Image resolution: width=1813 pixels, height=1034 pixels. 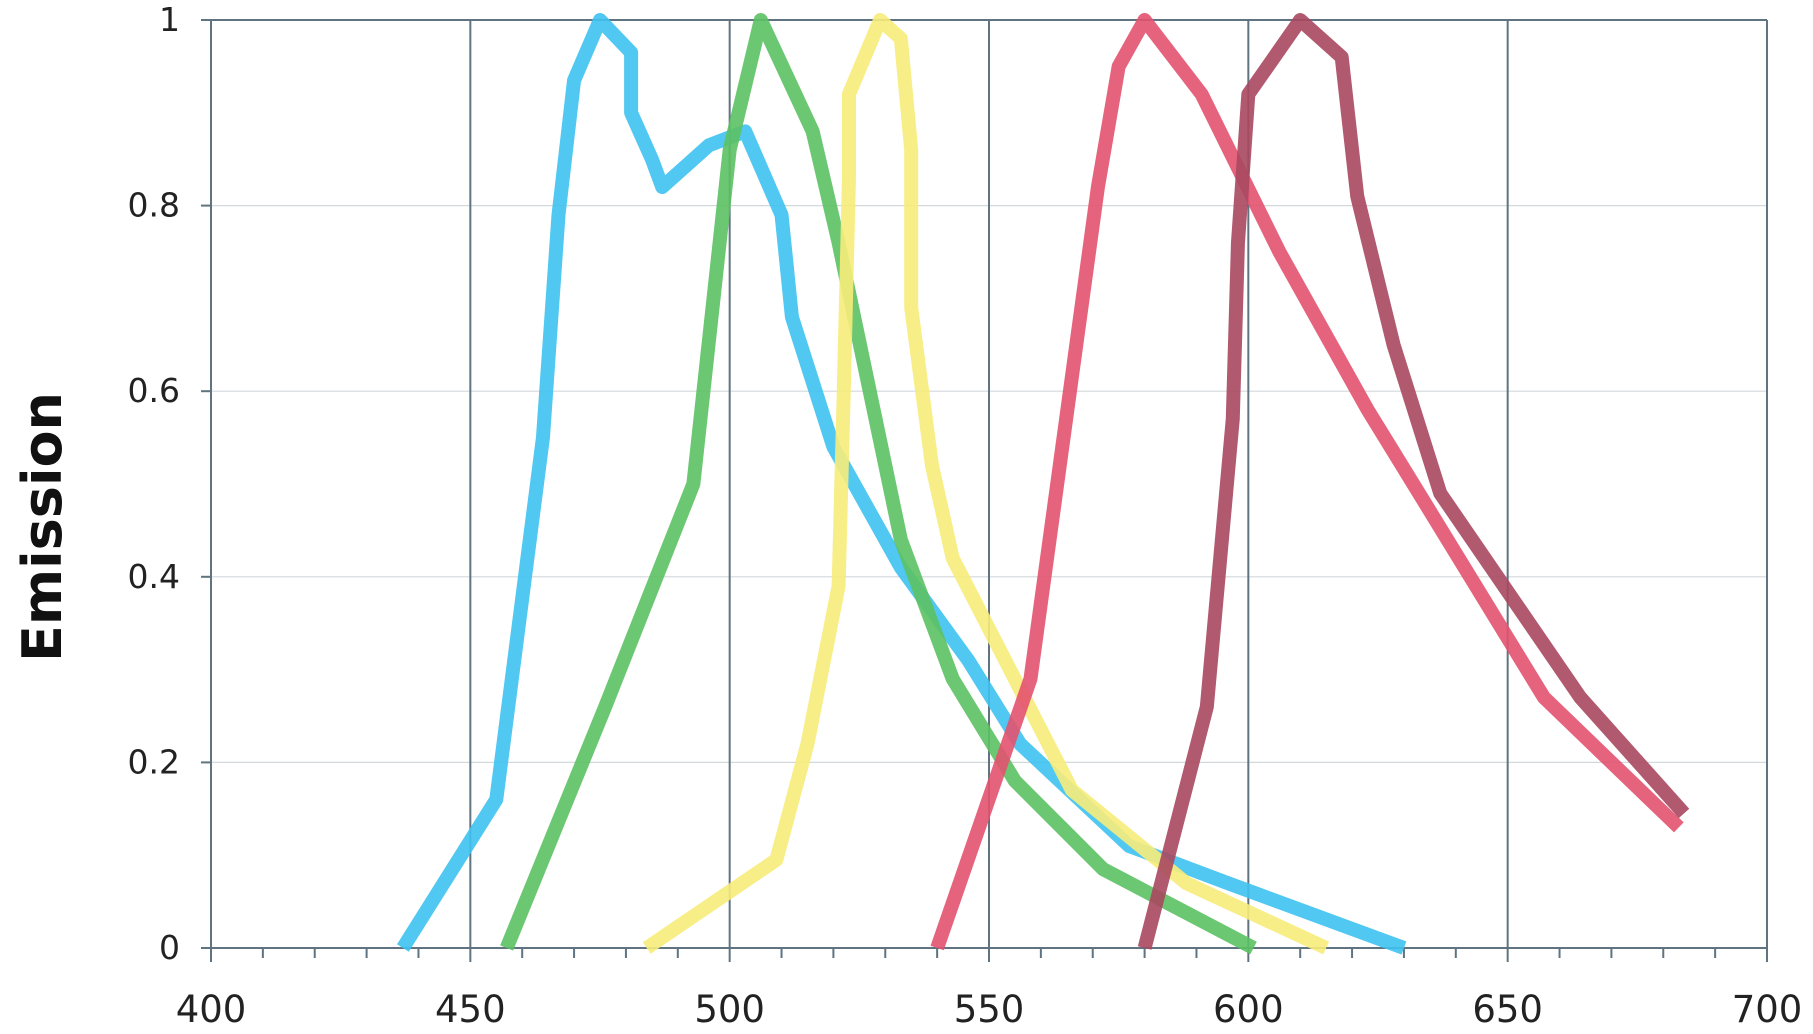 What do you see at coordinates (169, 947) in the screenshot?
I see `y-tick-label-0: 0` at bounding box center [169, 947].